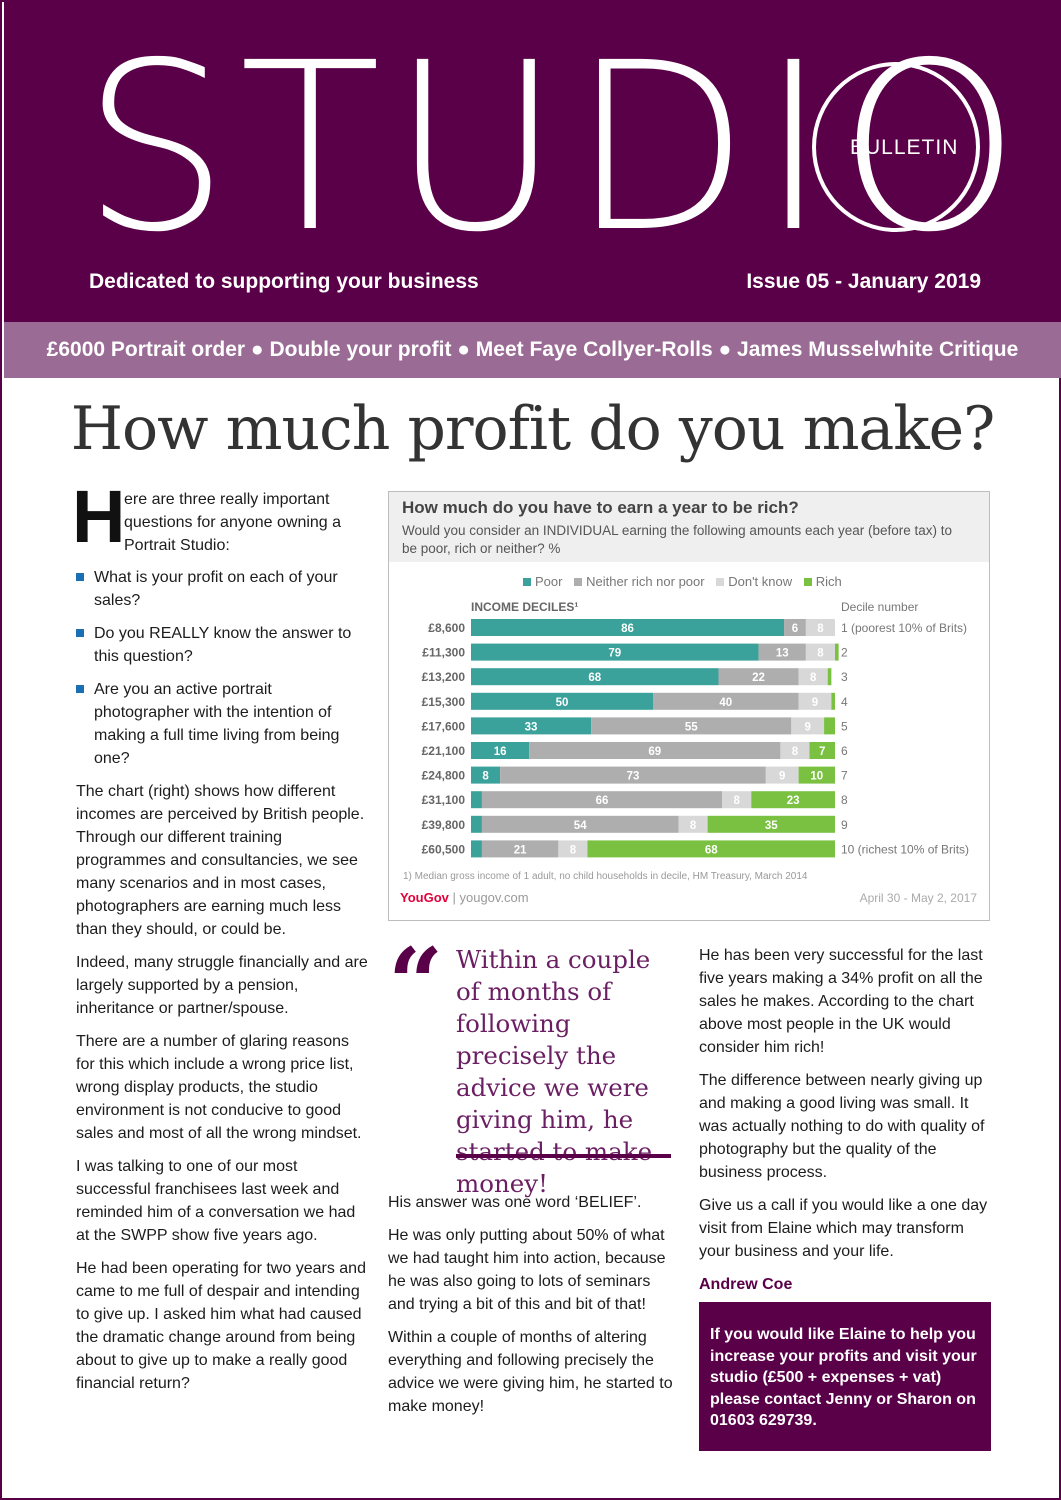 This screenshot has height=1500, width=1061. What do you see at coordinates (443, 653) in the screenshot?
I see `category-label: £11,300` at bounding box center [443, 653].